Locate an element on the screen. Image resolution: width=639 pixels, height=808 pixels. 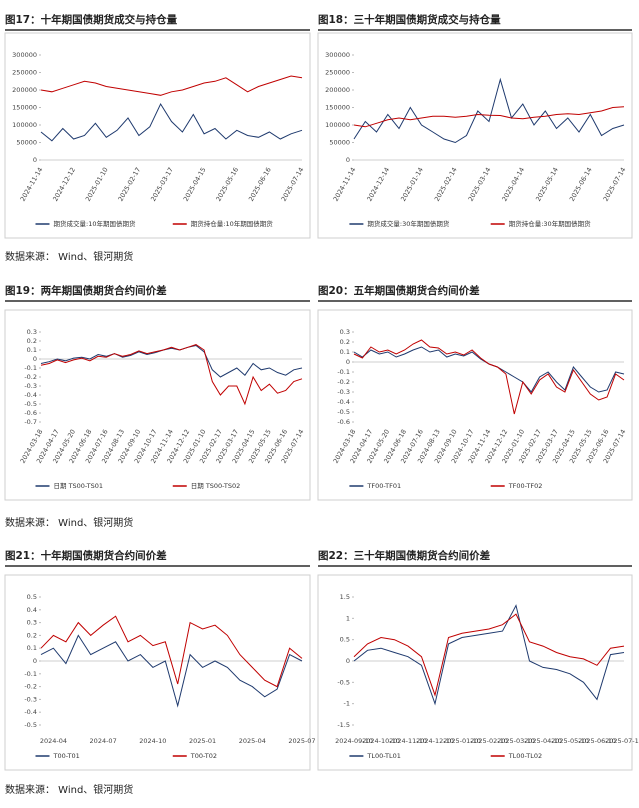
x-tick-label: 2025-04-10 is located at coordinates (543, 741).